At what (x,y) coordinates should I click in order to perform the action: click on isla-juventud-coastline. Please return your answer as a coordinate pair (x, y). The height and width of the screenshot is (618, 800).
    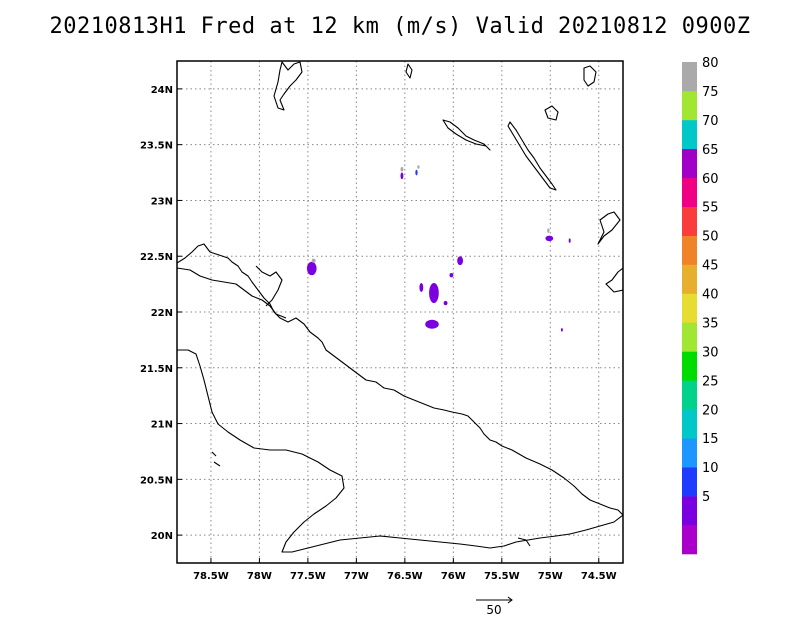
    Looking at the image, I should click on (232, 293).